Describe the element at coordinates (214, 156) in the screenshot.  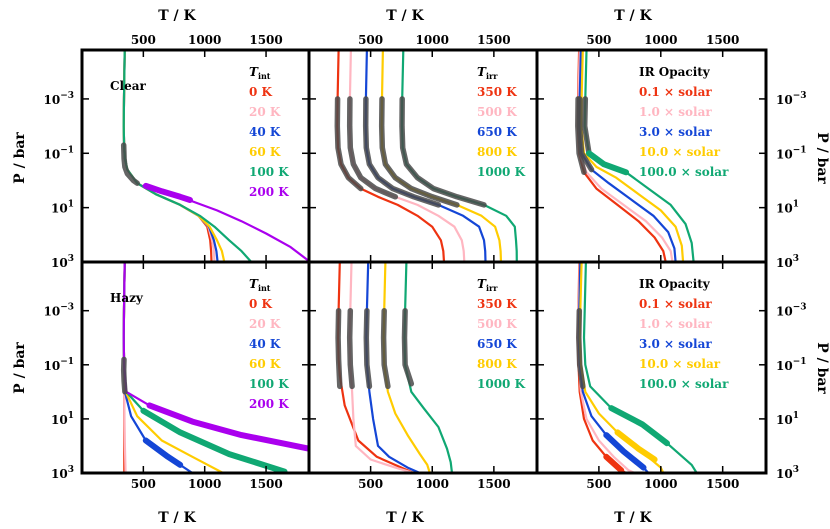
I see `panel-top-left` at that location.